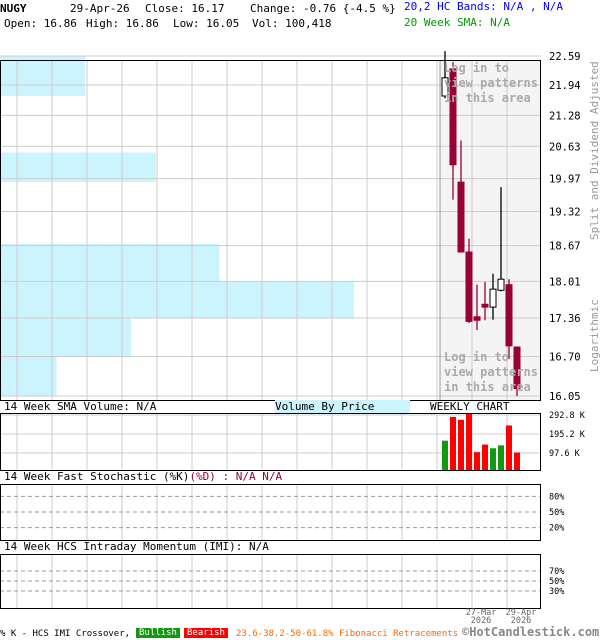  Describe the element at coordinates (556, 529) in the screenshot. I see `stochastic-tick-label: 20%` at that location.